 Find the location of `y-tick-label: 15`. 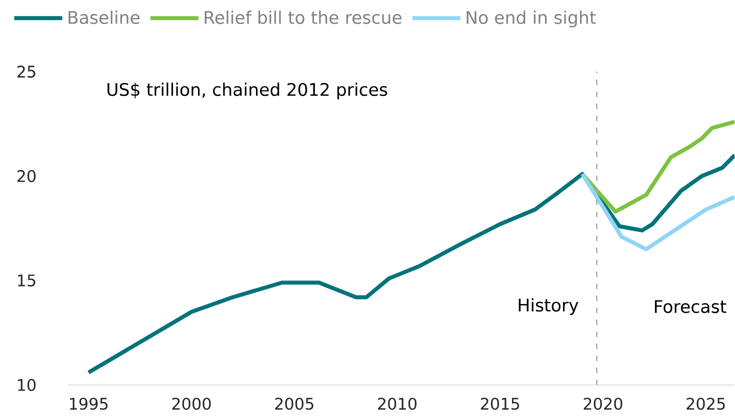

y-tick-label: 15 is located at coordinates (27, 280).